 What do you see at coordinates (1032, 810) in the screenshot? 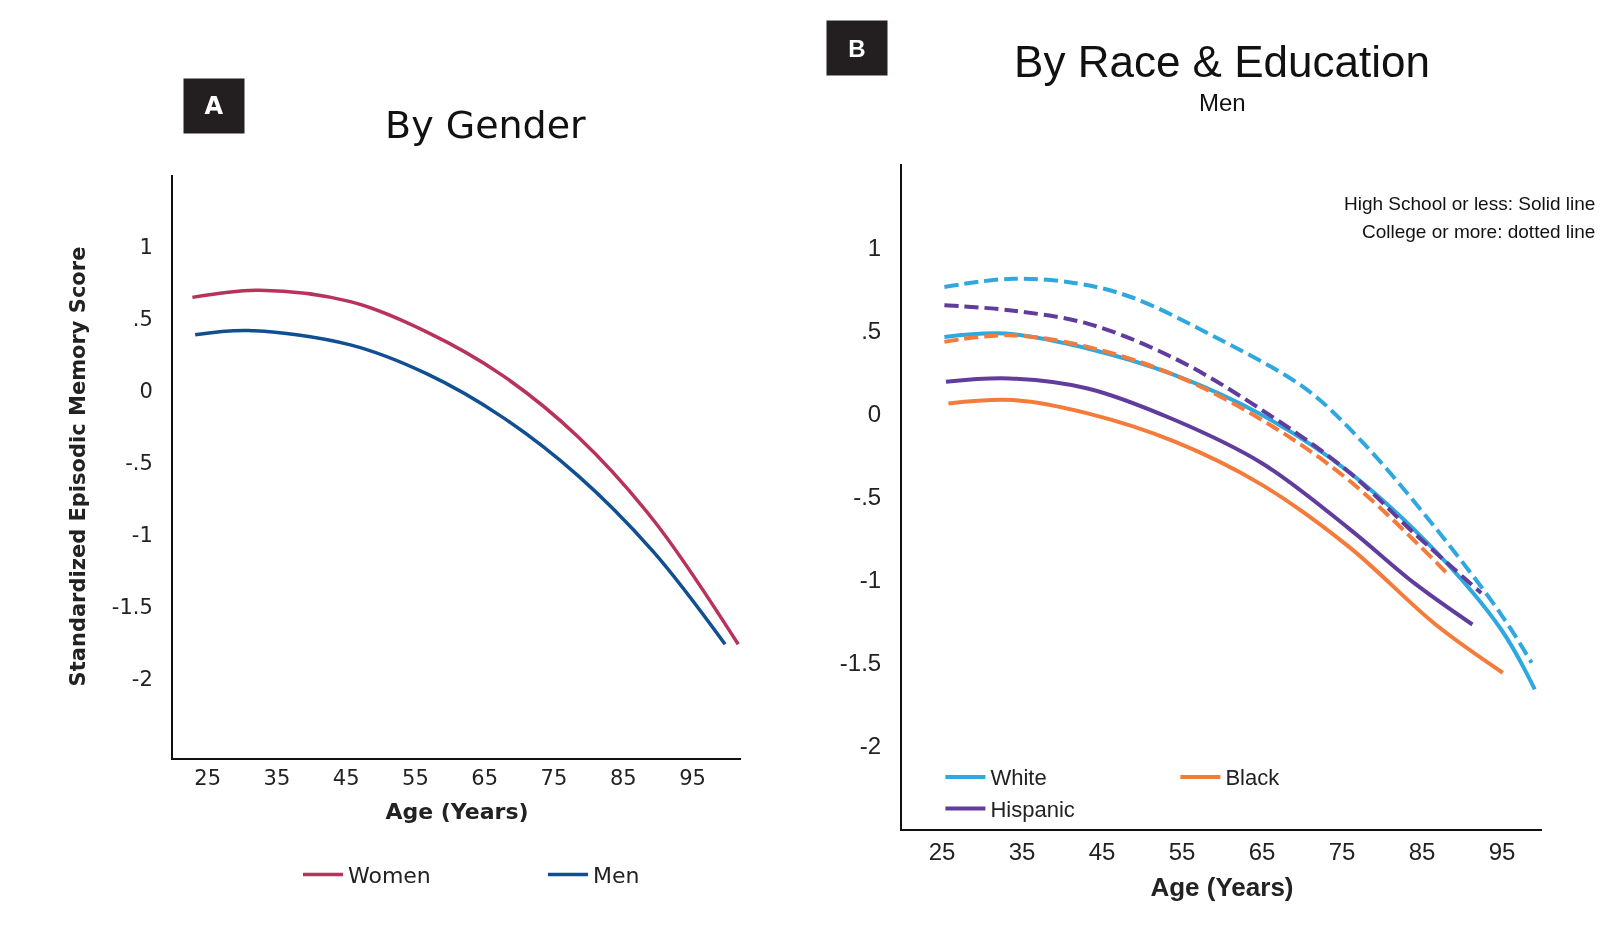
I see `legend-label: Hispanic` at bounding box center [1032, 810].